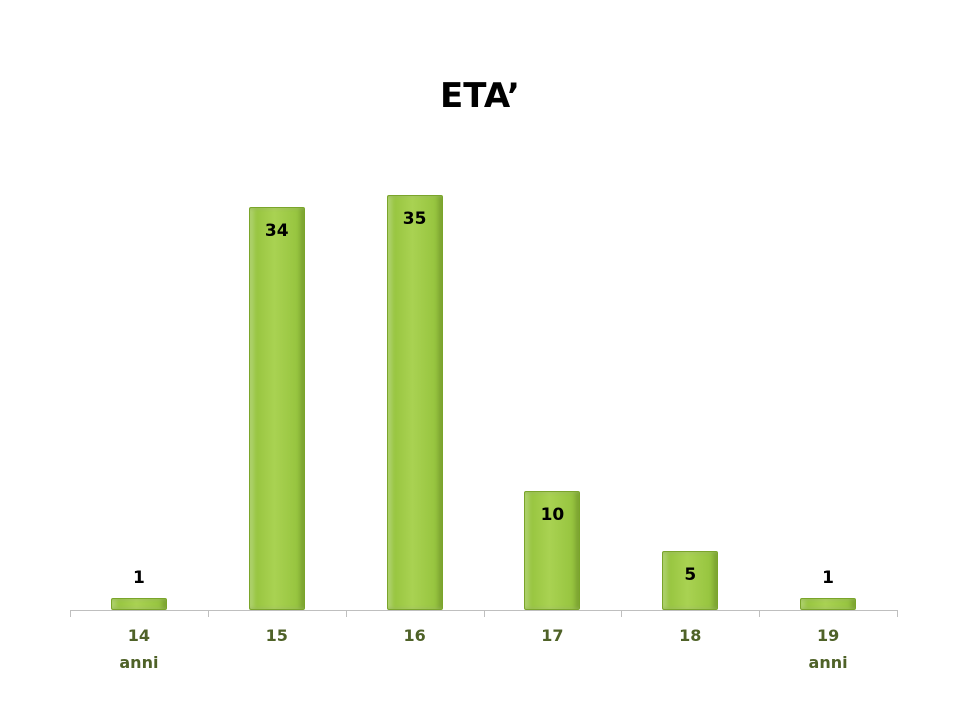 This screenshot has width=960, height=720. Describe the element at coordinates (480, 96) in the screenshot. I see `chart-title: ETA’` at that location.